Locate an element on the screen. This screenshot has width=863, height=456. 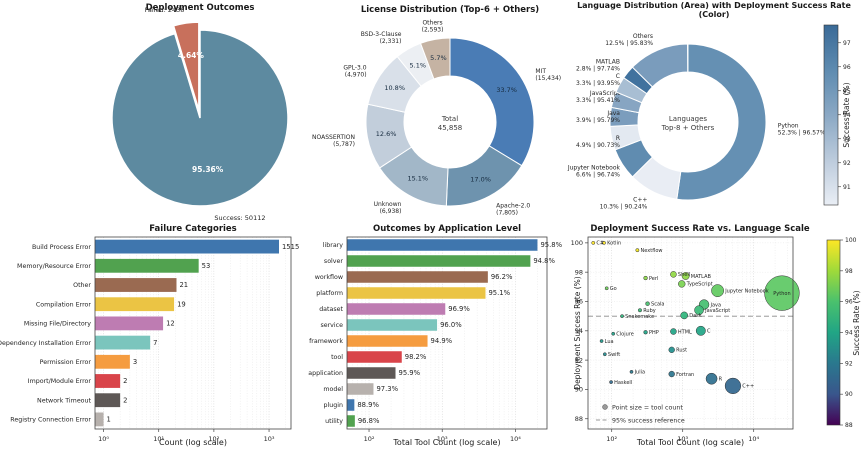
colorbar-tick-label: 98 is located at coordinates (849, 271).